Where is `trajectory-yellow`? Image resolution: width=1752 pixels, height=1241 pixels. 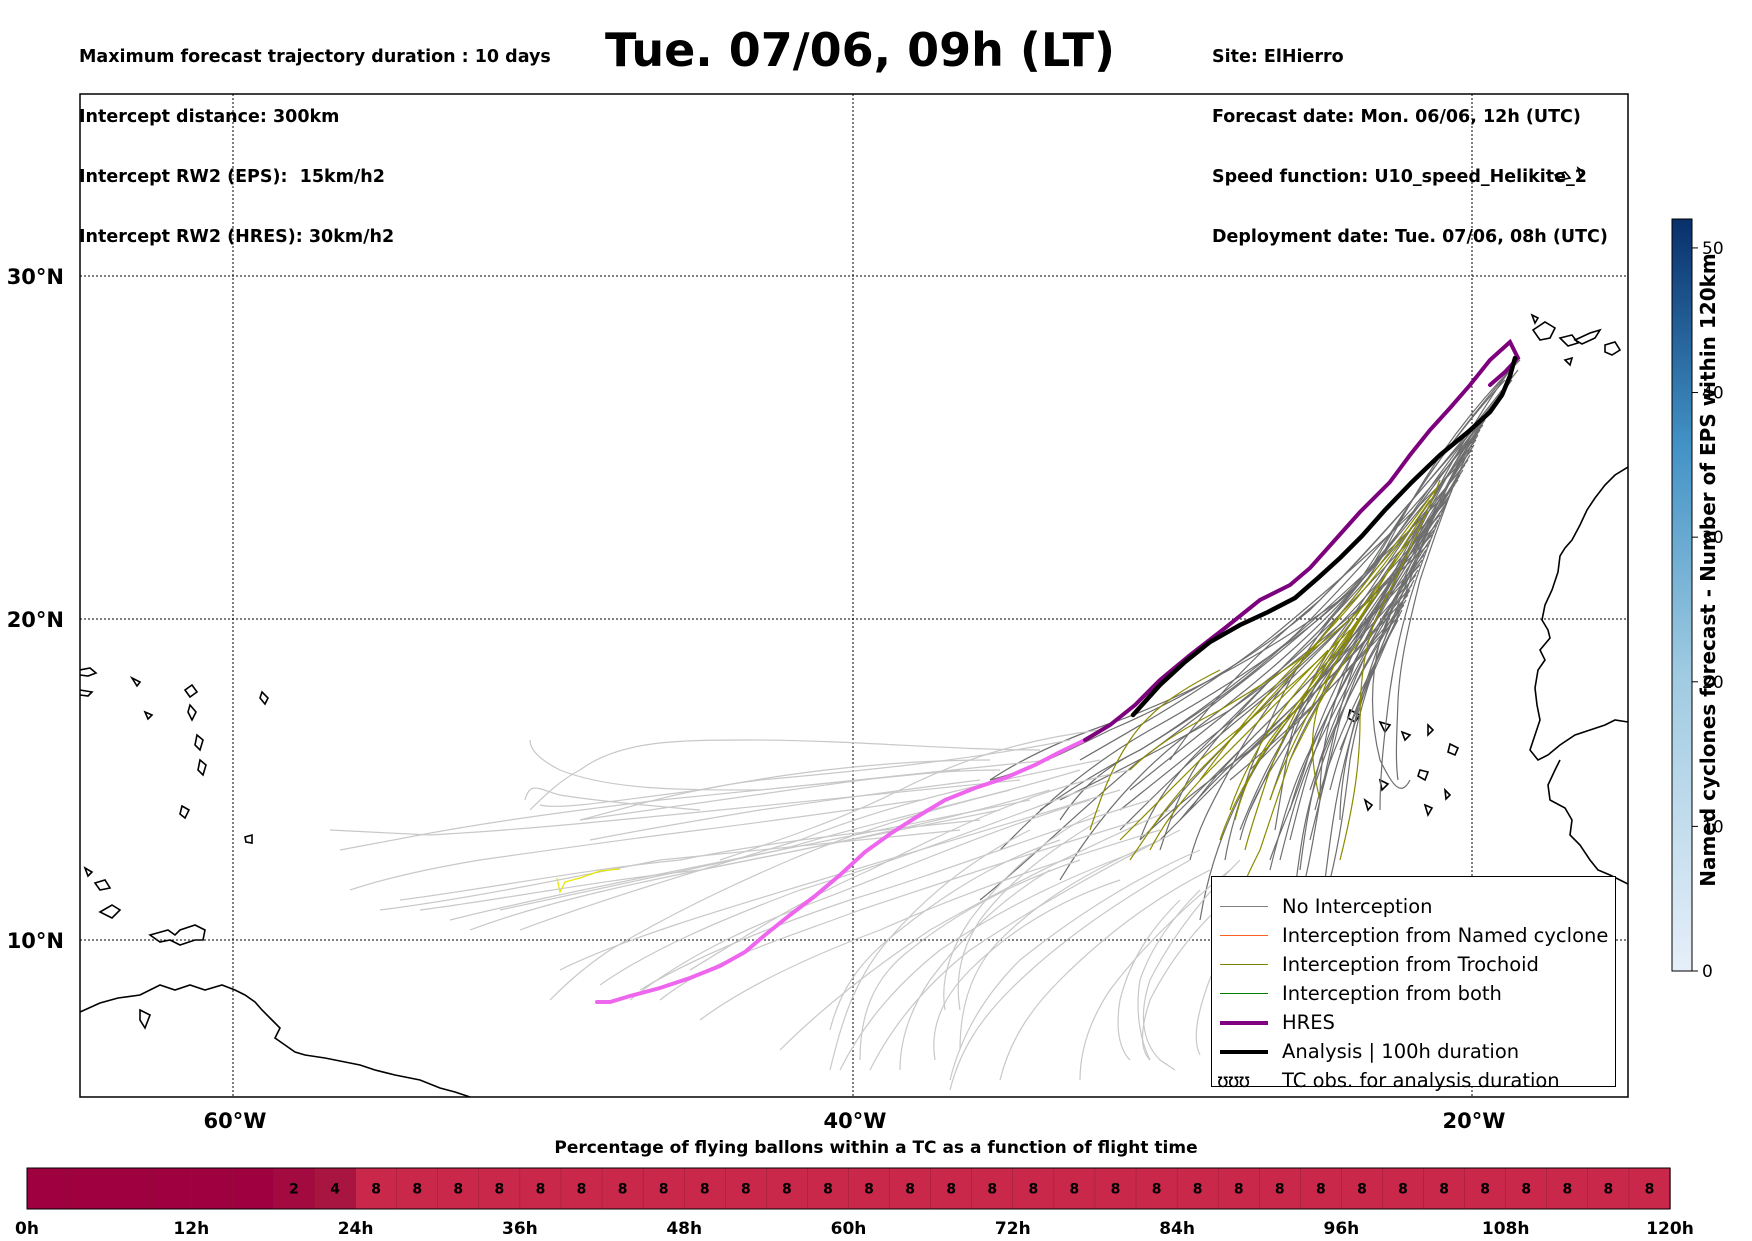 trajectory-yellow is located at coordinates (588, 881).